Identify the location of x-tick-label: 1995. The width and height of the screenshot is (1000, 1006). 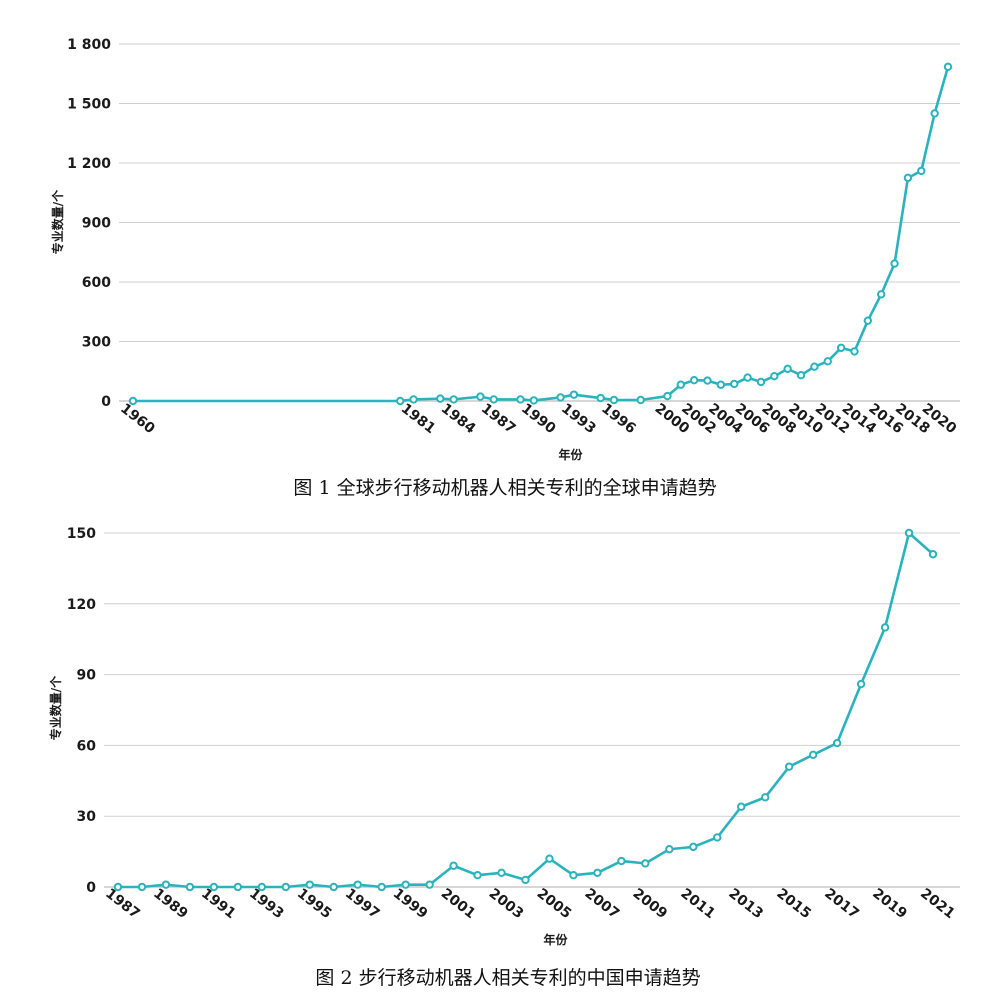
(314, 904).